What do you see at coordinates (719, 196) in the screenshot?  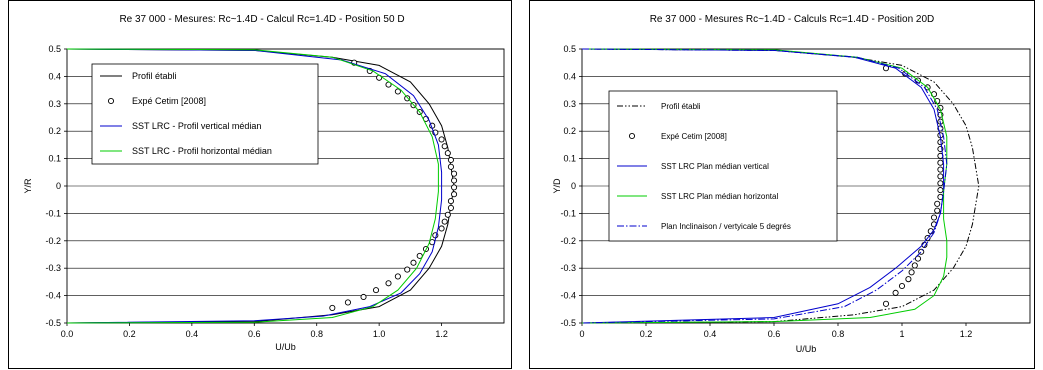 I see `legend-label: SST LRC Plan médian horizontal` at bounding box center [719, 196].